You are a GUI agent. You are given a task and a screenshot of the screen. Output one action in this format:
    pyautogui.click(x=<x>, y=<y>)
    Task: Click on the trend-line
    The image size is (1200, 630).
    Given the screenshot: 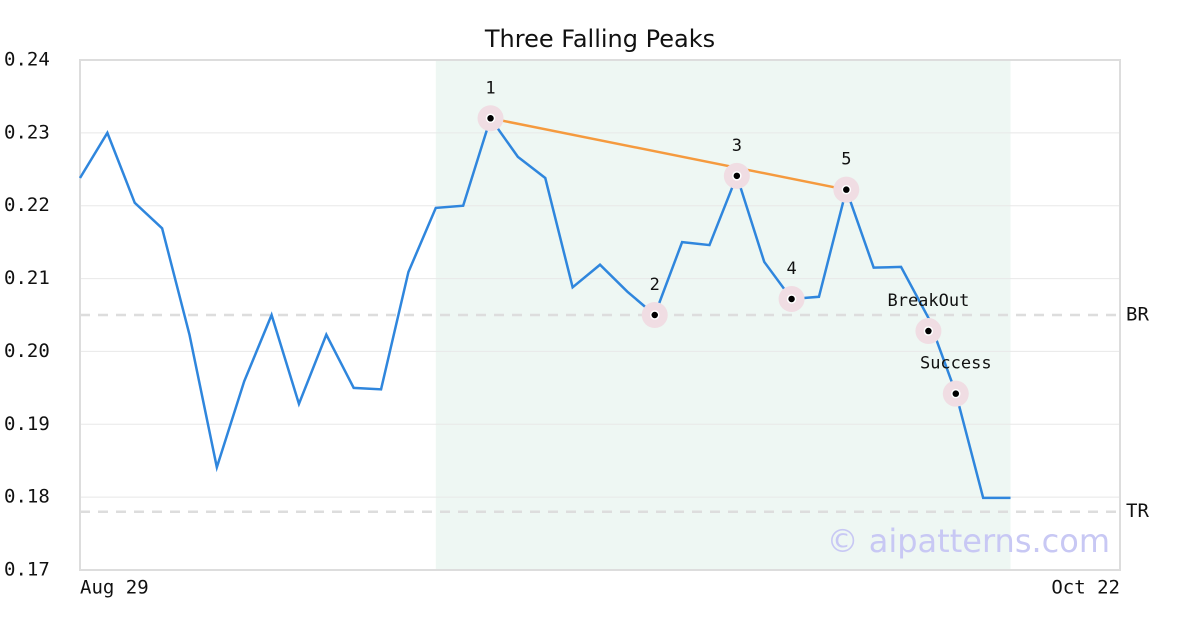 What is the action you would take?
    pyautogui.click(x=668, y=154)
    